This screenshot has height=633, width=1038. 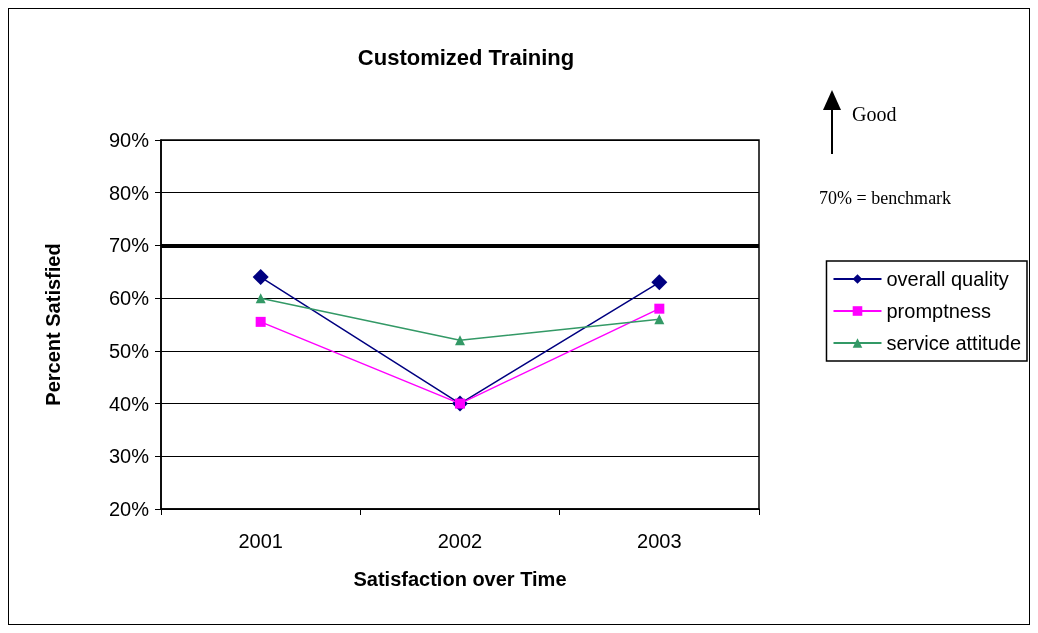 I want to click on chart-title: Customized Training, so click(x=466, y=57).